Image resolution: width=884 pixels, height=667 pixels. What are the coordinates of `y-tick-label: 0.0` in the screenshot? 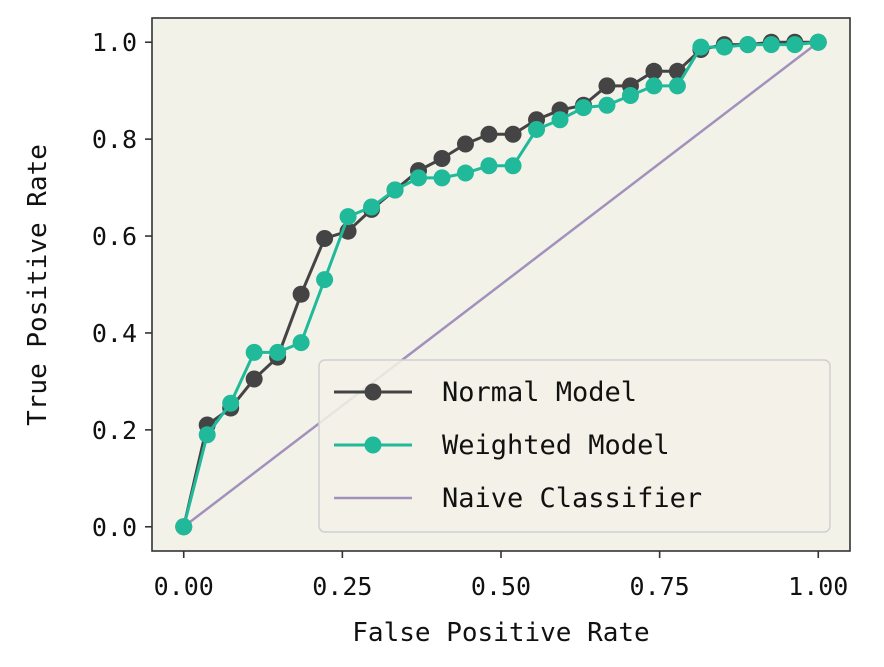 It's located at (114, 527).